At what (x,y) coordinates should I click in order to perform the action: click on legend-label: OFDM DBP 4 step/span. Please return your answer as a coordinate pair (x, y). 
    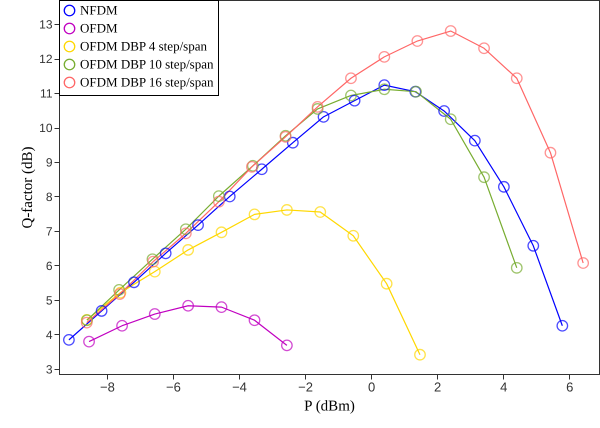
    Looking at the image, I should click on (144, 46).